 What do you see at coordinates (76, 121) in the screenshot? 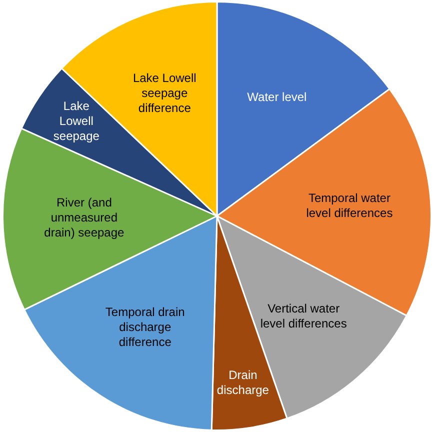
I see `slice-label: Lake Lowell seepage` at bounding box center [76, 121].